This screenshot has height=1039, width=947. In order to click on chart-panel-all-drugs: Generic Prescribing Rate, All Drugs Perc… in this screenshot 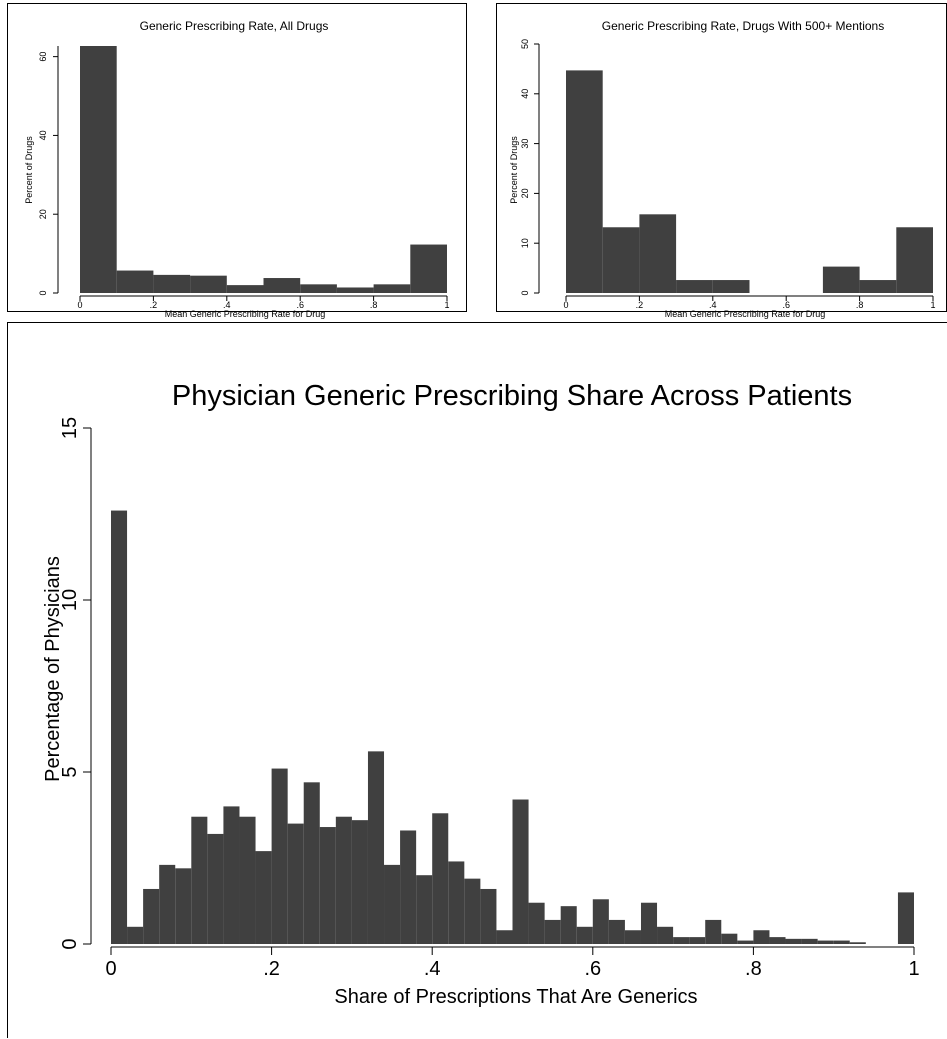, I will do `click(237, 161)`.